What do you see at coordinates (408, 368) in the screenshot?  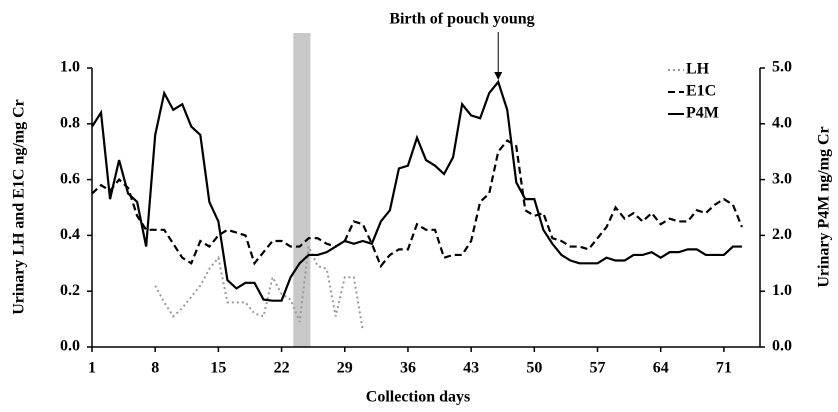 I see `x-tick-label: 36` at bounding box center [408, 368].